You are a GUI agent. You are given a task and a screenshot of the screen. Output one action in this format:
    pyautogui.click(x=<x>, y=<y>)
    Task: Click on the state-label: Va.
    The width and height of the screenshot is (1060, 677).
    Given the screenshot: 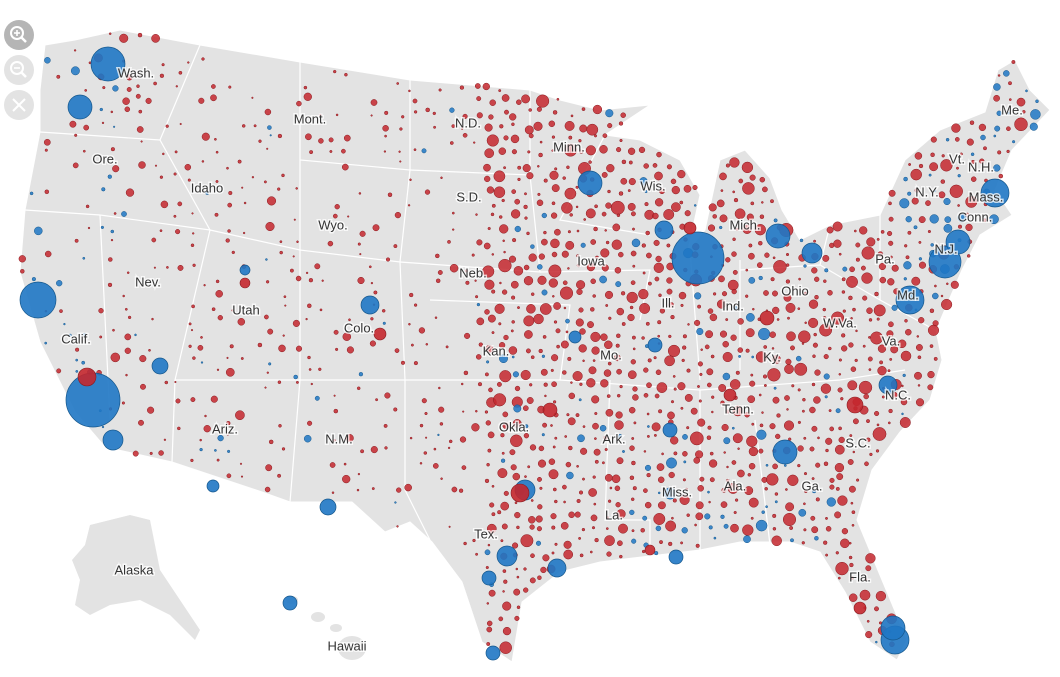 What is the action you would take?
    pyautogui.click(x=891, y=340)
    